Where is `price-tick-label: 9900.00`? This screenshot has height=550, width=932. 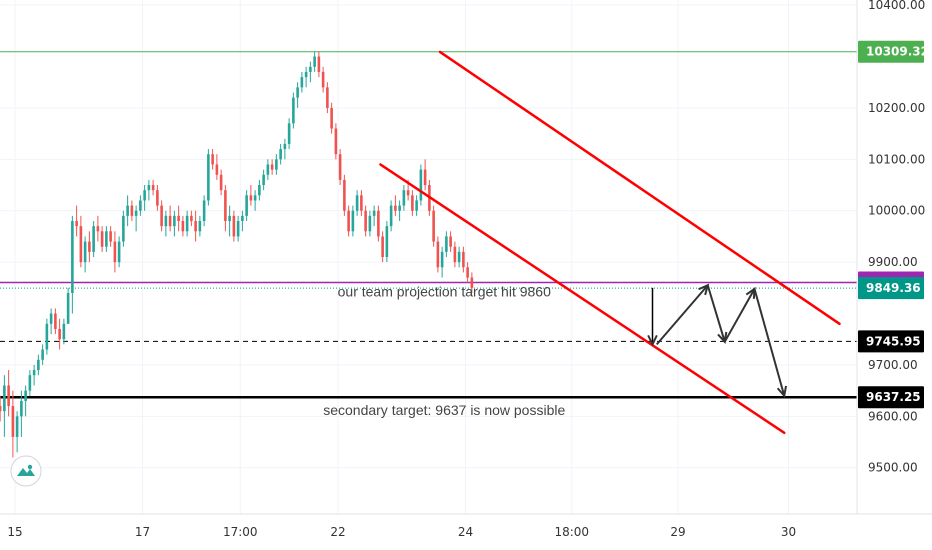
price-tick-label: 9900.00 is located at coordinates (893, 262).